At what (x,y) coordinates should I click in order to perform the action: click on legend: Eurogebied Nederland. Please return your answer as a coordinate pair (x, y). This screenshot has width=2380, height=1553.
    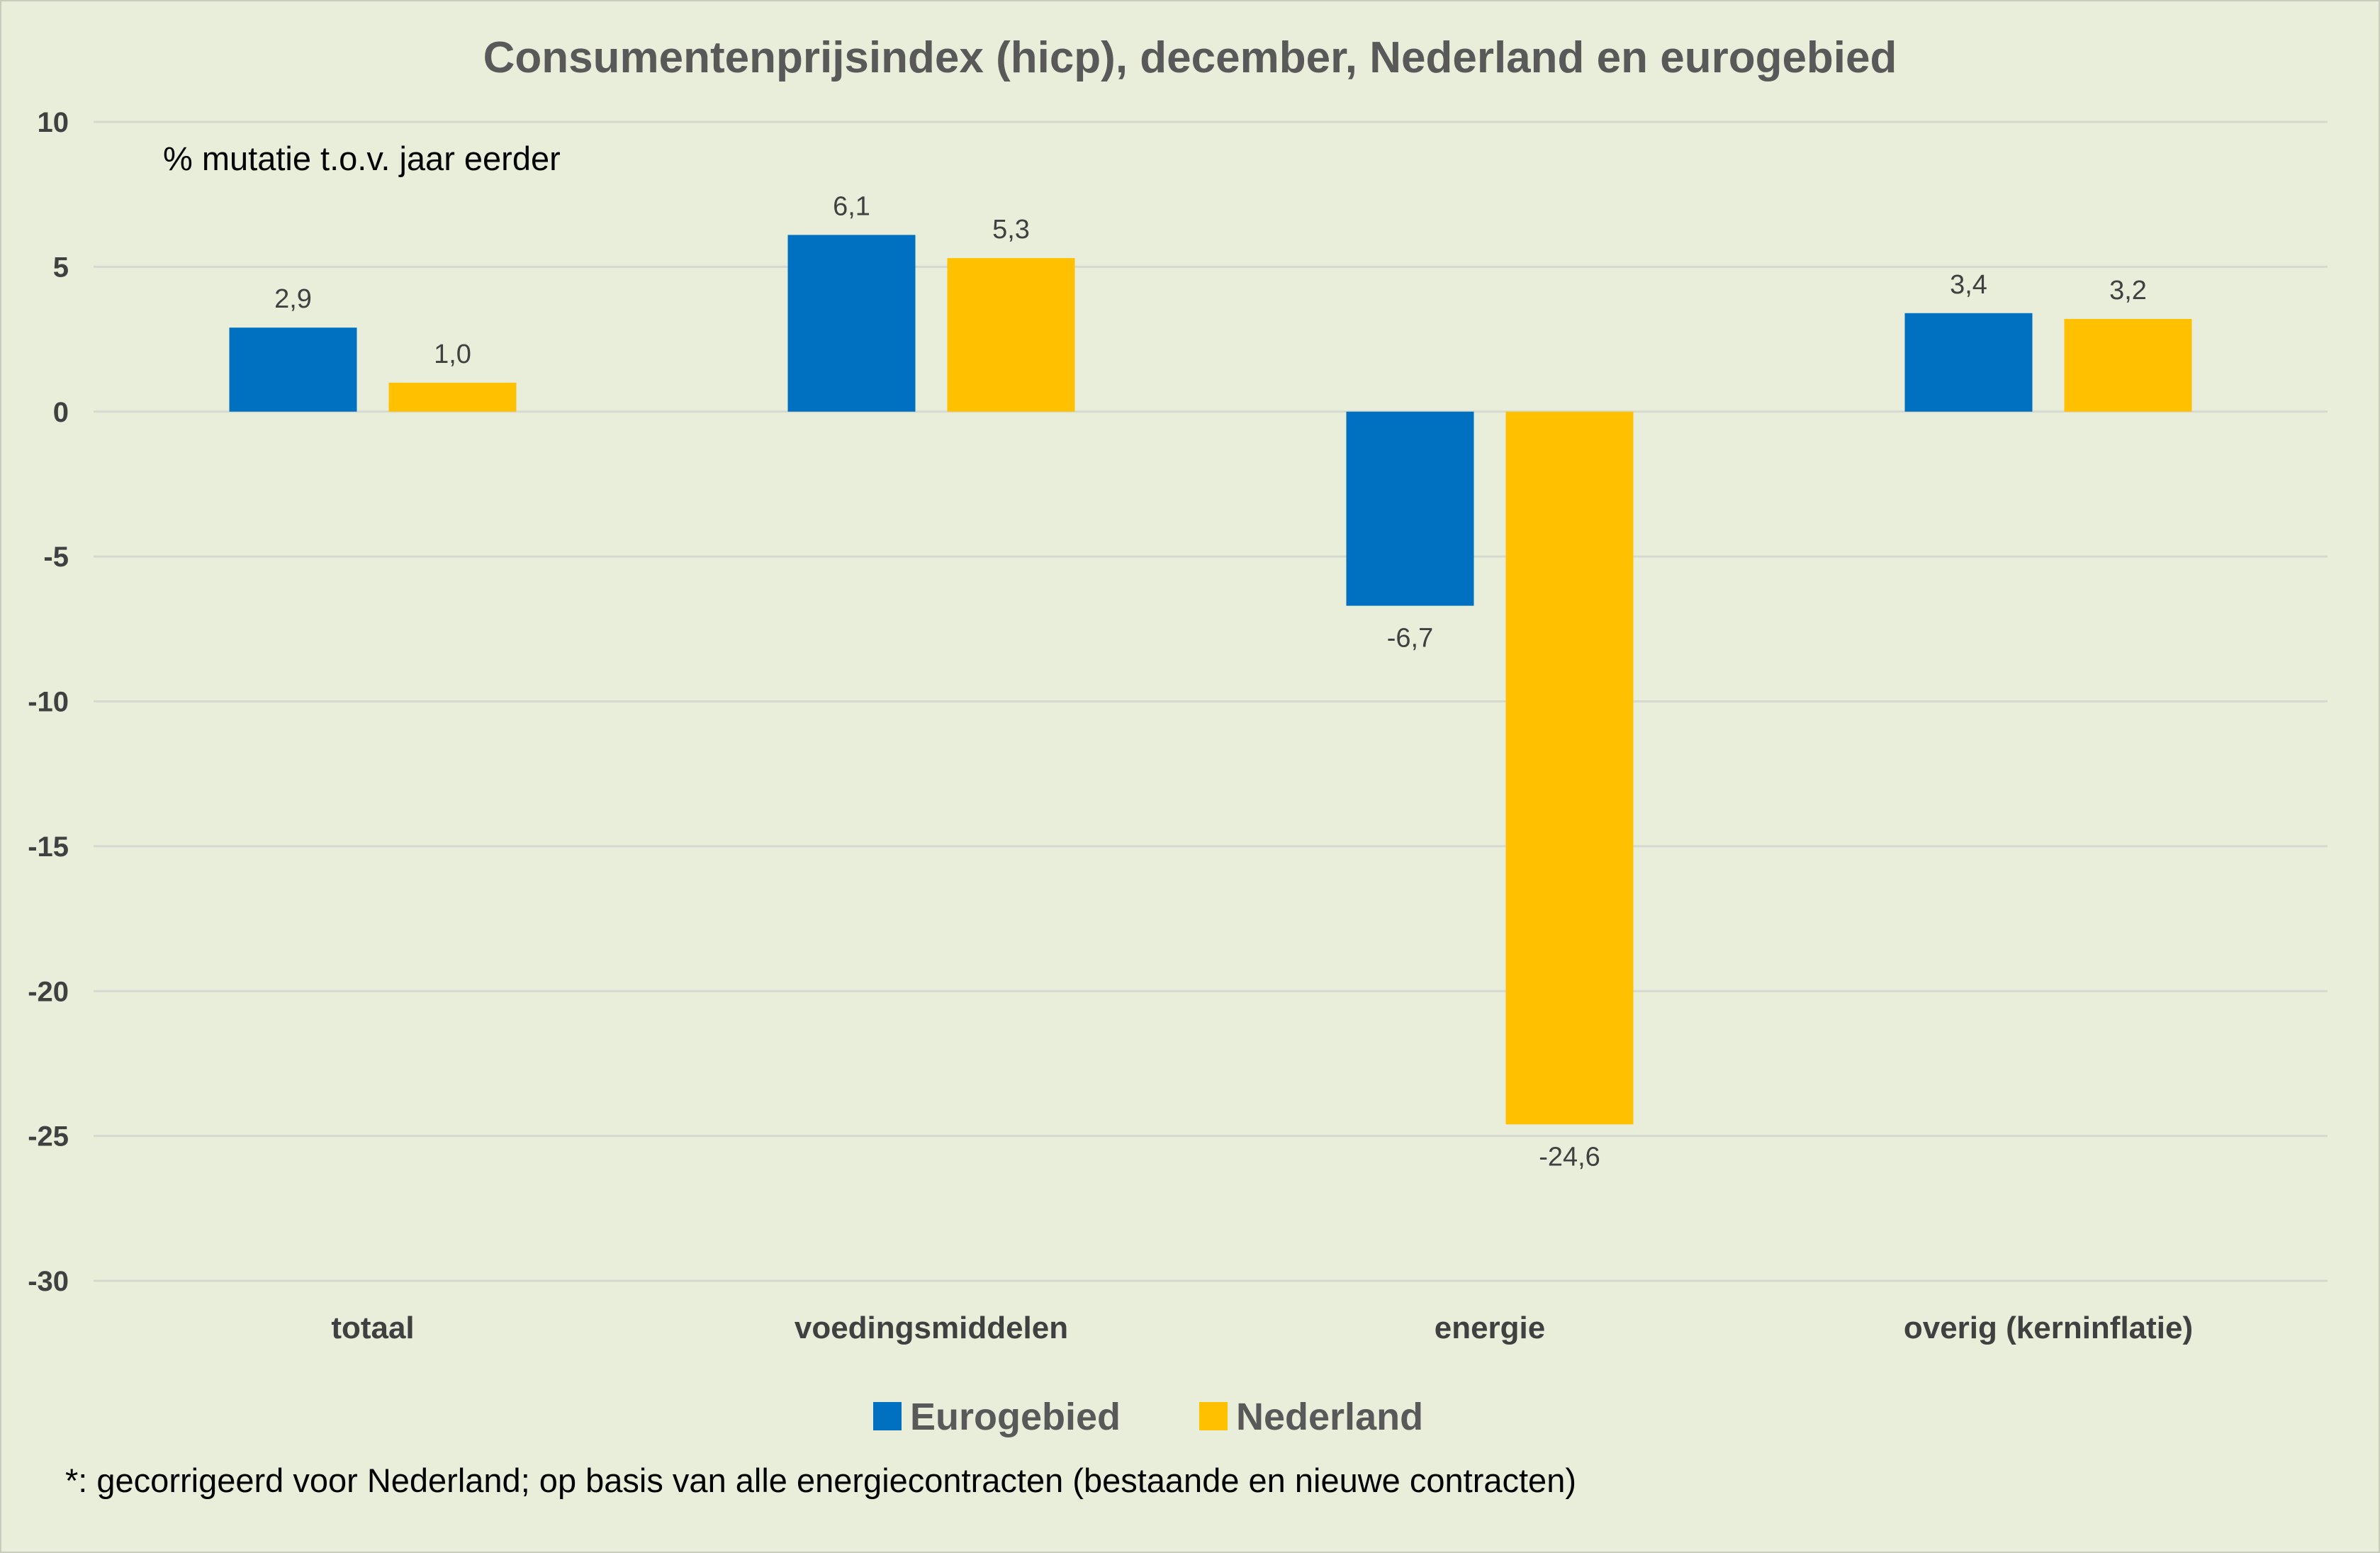
    Looking at the image, I should click on (1148, 1417).